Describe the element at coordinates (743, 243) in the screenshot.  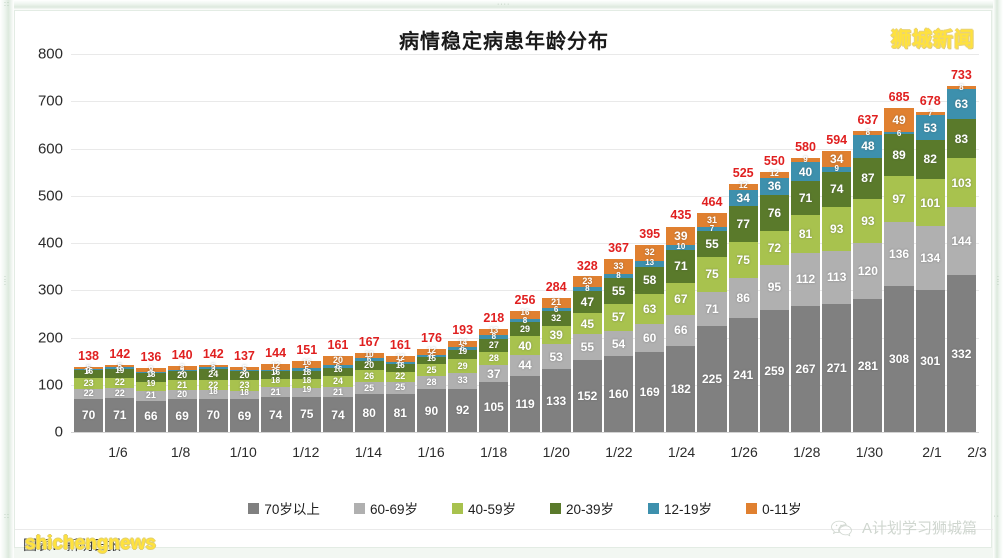
I see `bar-column: 12 34 77 75 86 241 525` at that location.